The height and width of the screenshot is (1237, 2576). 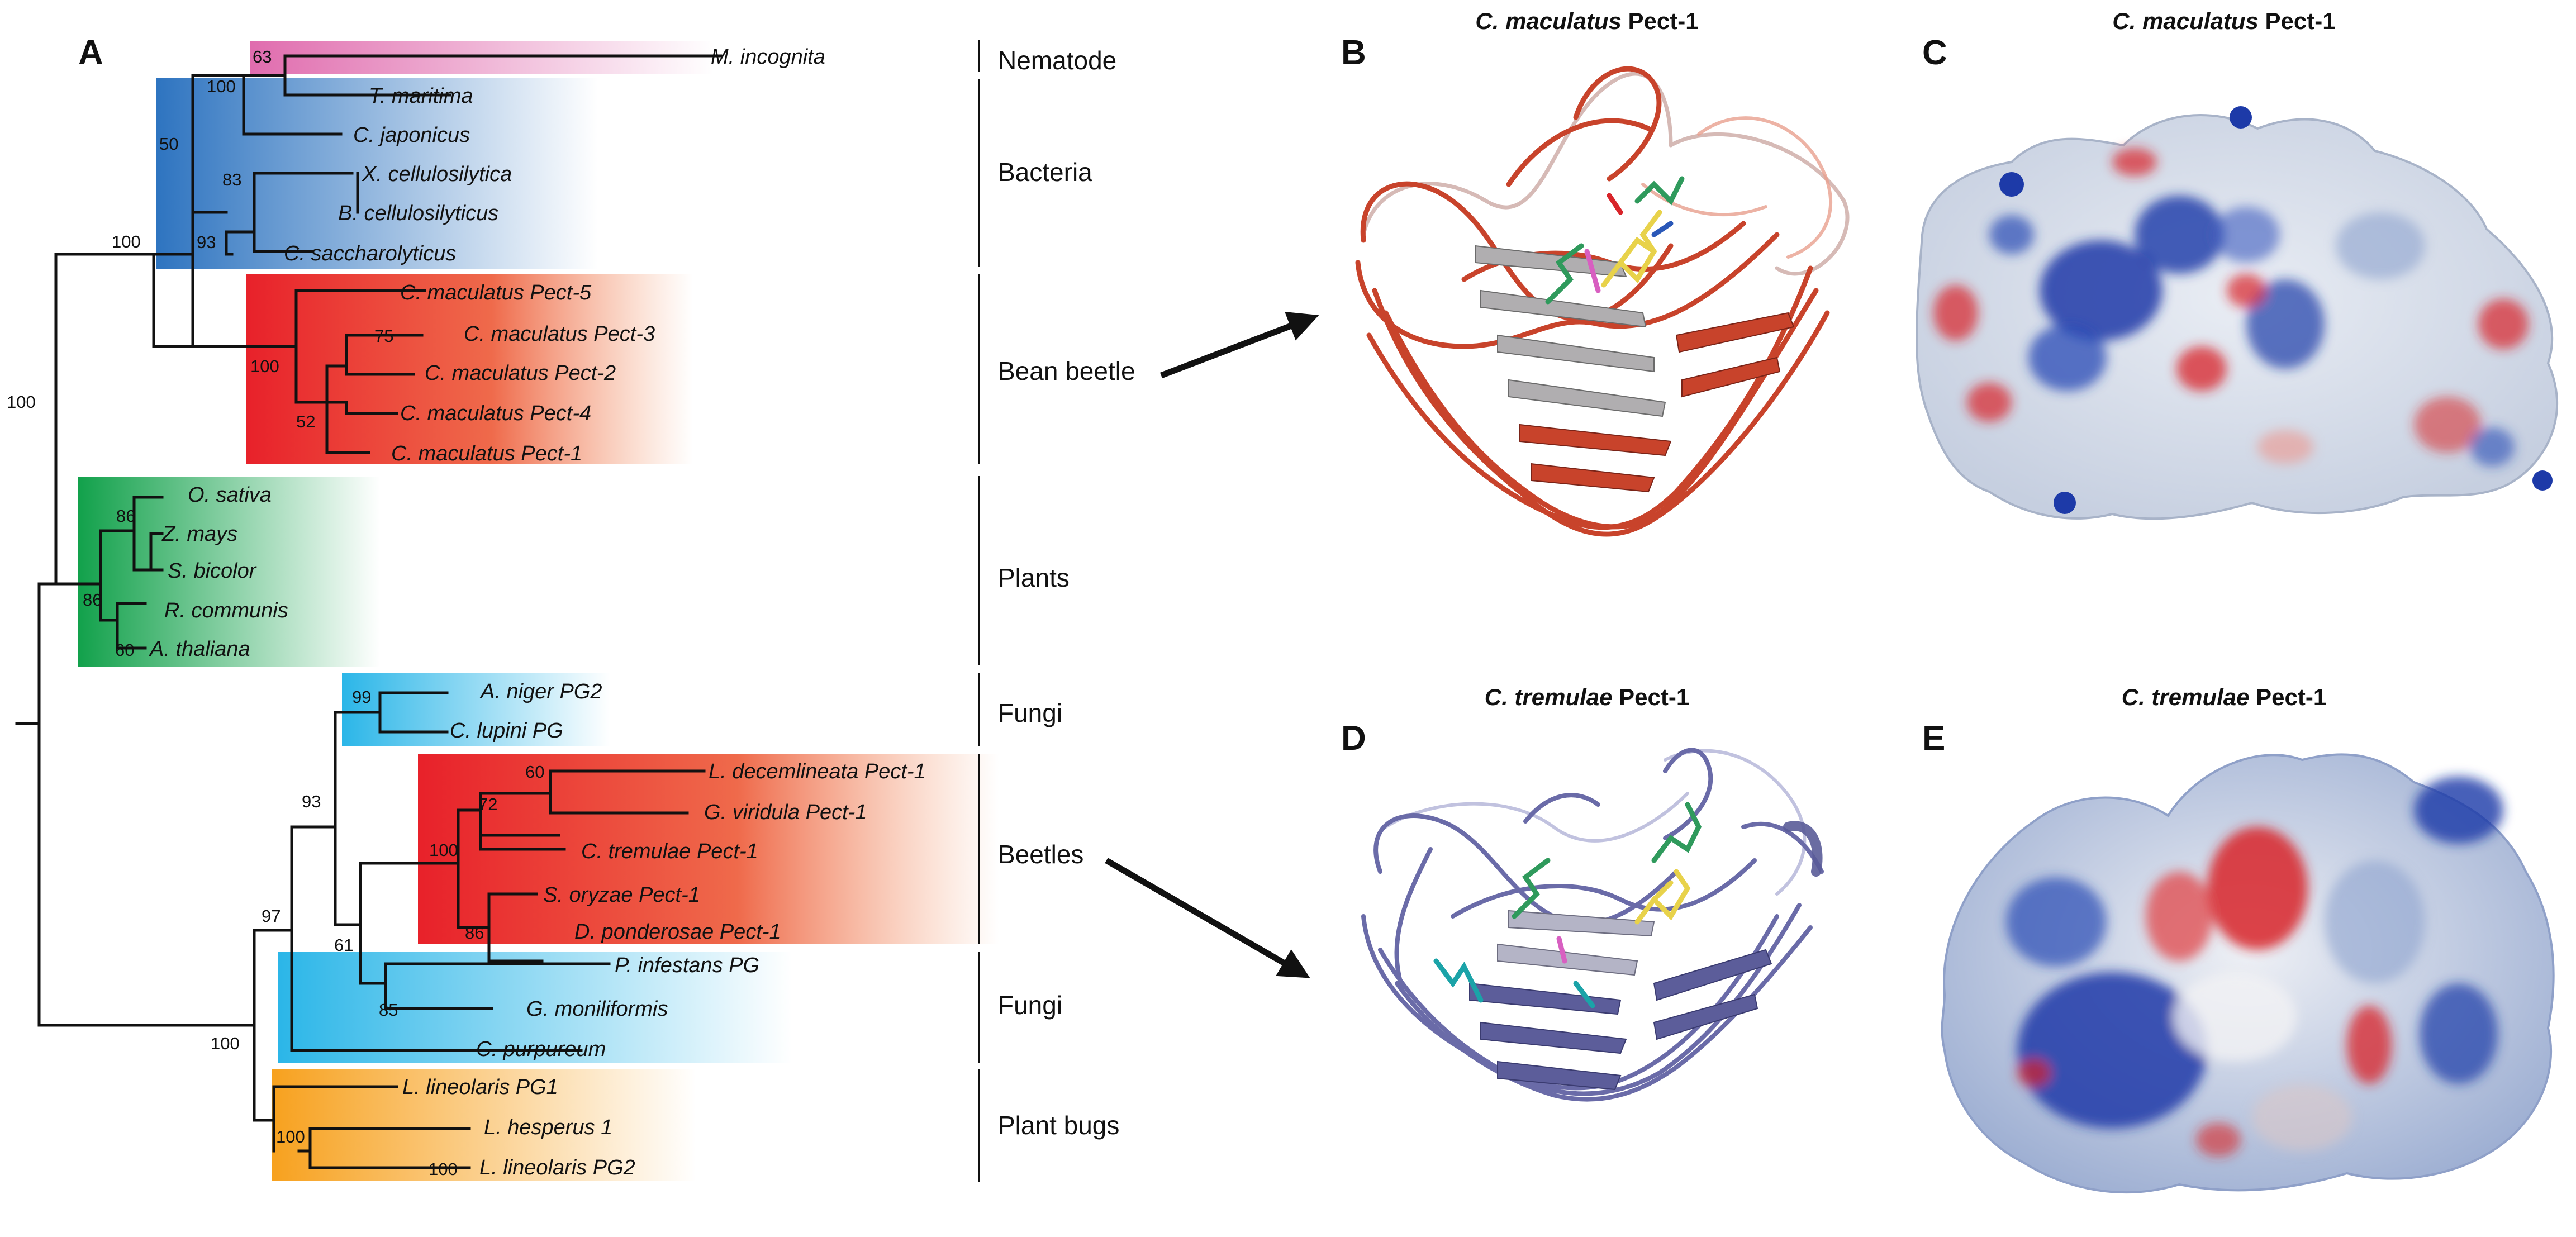 I want to click on panel-e-title: C. tremulae Pect-1, so click(x=2224, y=697).